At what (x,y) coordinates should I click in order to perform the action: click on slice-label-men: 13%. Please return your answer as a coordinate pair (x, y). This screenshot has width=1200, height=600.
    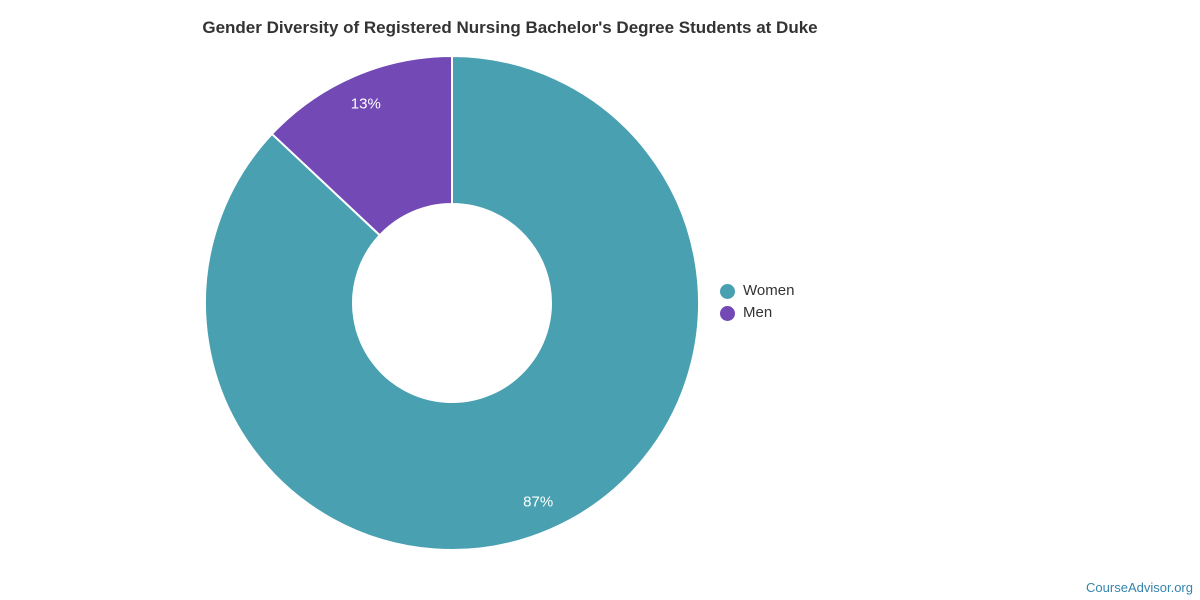
    Looking at the image, I should click on (366, 103).